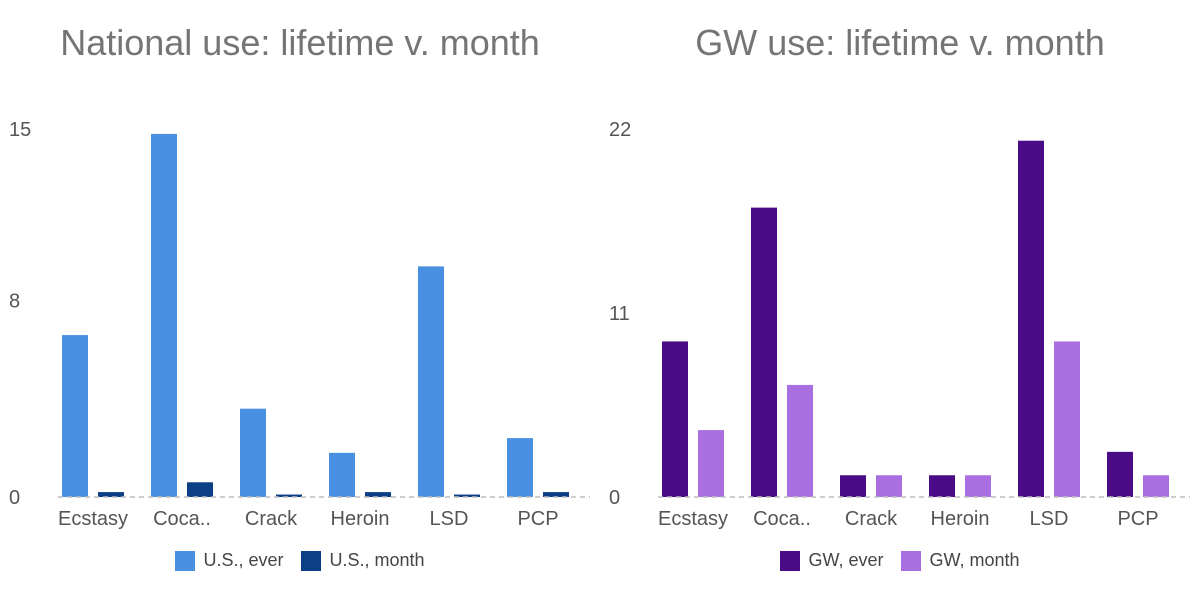  Describe the element at coordinates (289, 495) in the screenshot. I see `bar-u-s-month-crack` at that location.